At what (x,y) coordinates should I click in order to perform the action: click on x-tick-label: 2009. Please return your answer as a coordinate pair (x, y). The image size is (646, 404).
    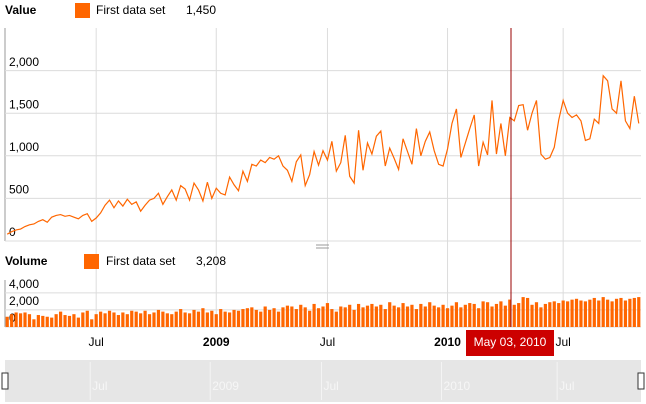
    Looking at the image, I should click on (216, 342).